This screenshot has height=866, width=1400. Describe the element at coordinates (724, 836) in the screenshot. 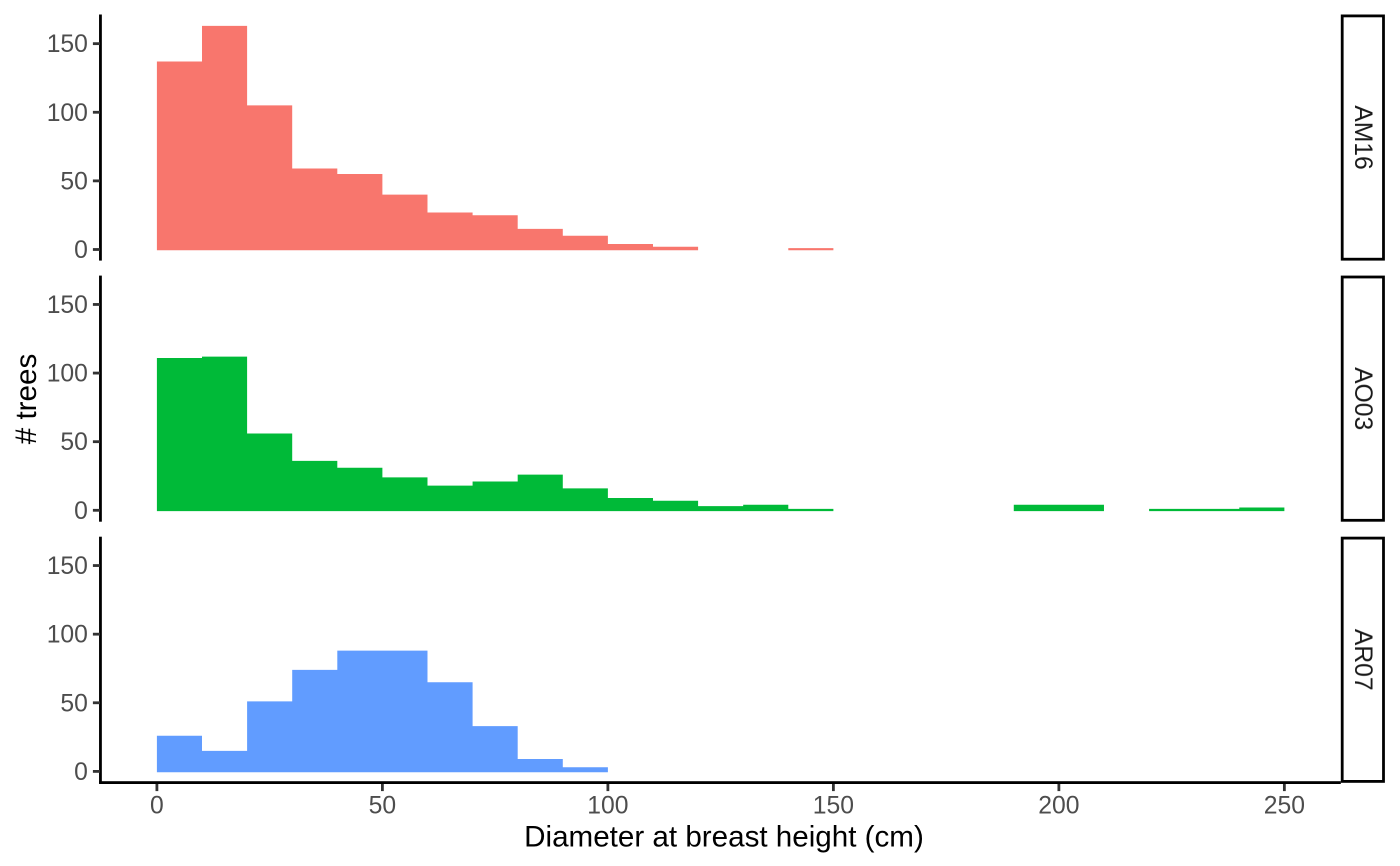

I see `svg-text: Diameter at breast height (cm)` at that location.